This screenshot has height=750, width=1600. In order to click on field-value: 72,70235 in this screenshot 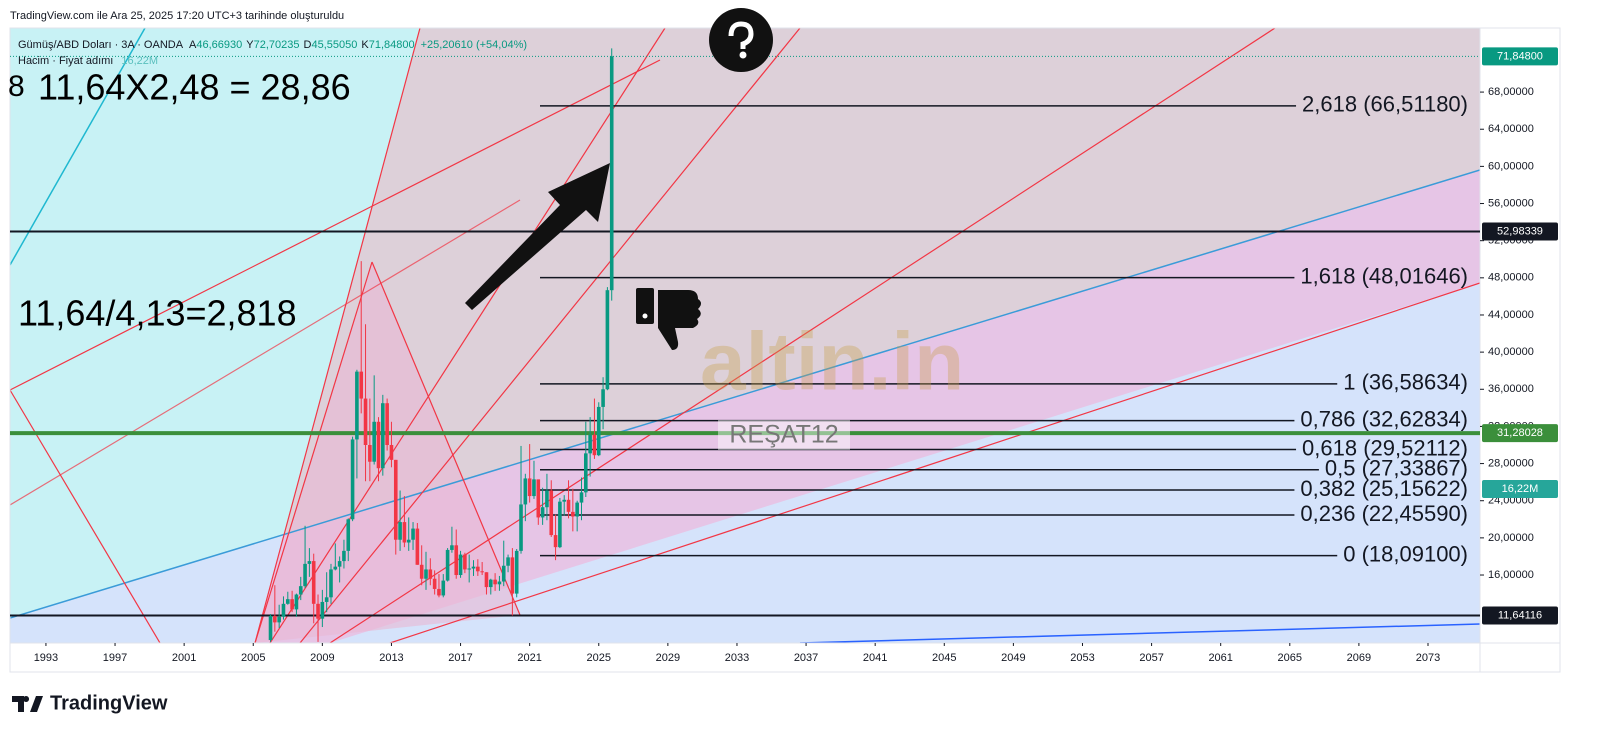, I will do `click(277, 45)`.